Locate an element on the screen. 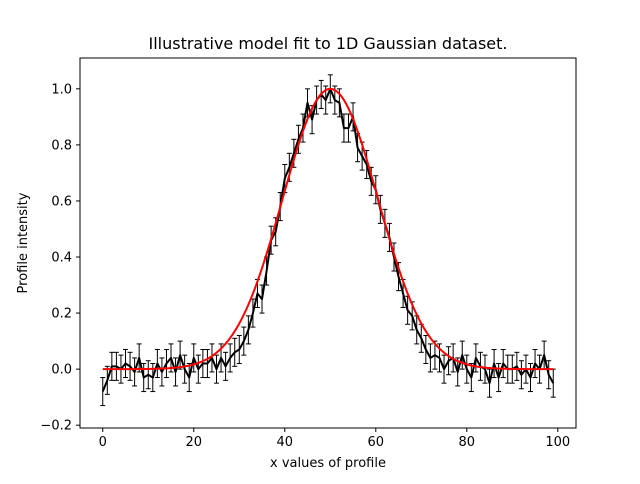 This screenshot has width=640, height=484. x-tick-label: 20 is located at coordinates (193, 442).